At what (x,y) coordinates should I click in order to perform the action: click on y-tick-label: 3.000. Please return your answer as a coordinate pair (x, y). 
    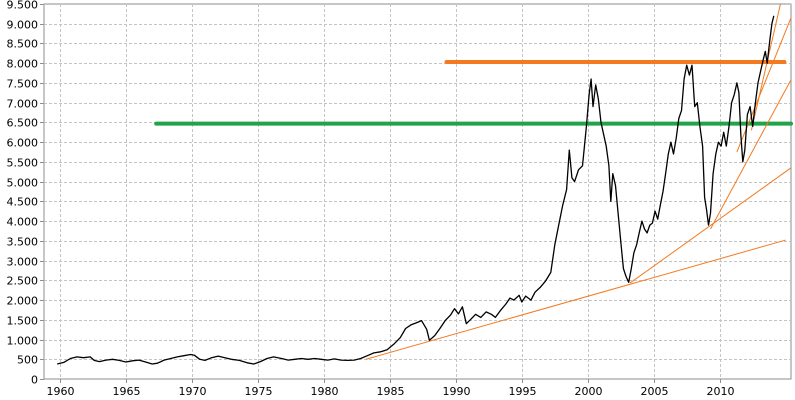
    Looking at the image, I should click on (23, 262).